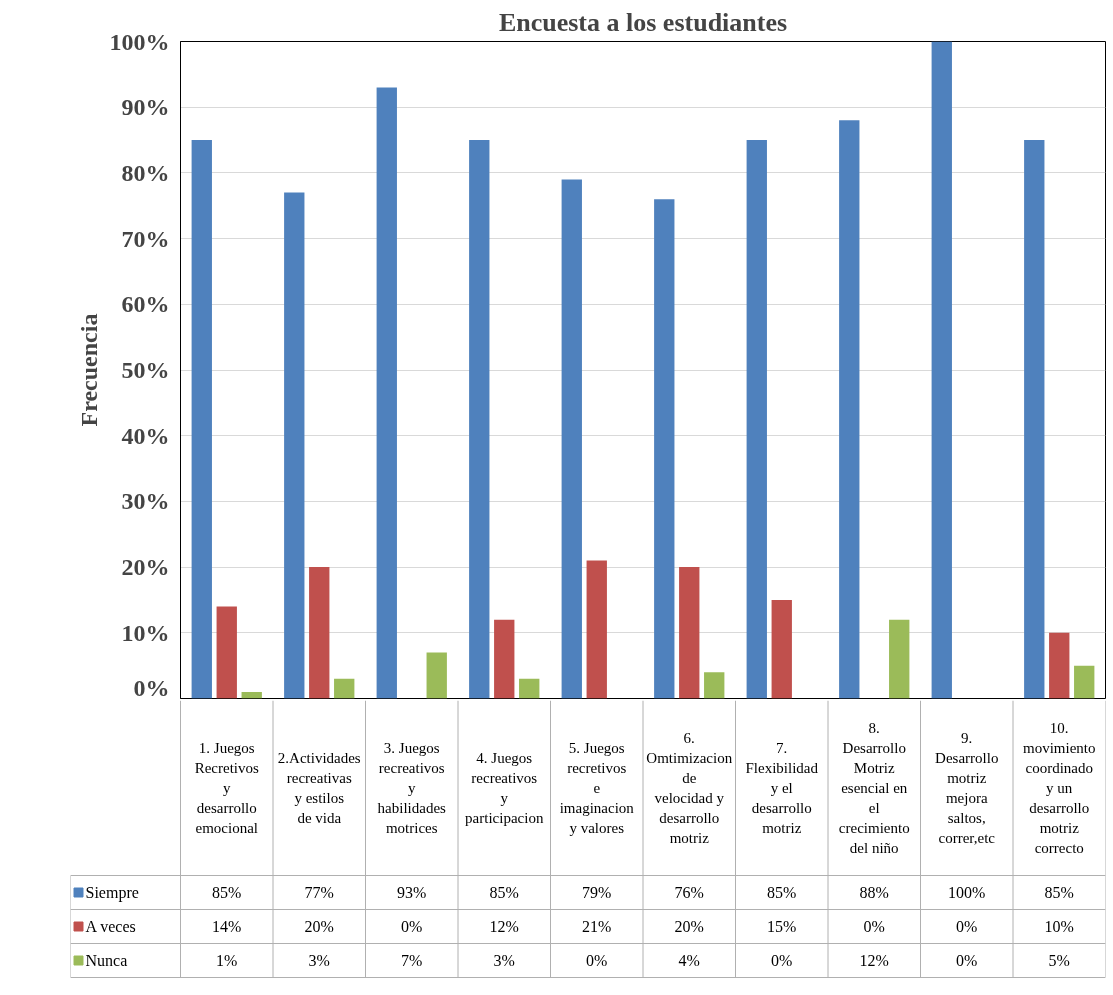 This screenshot has width=1113, height=995. Describe the element at coordinates (689, 892) in the screenshot. I see `data-label: 76%` at that location.